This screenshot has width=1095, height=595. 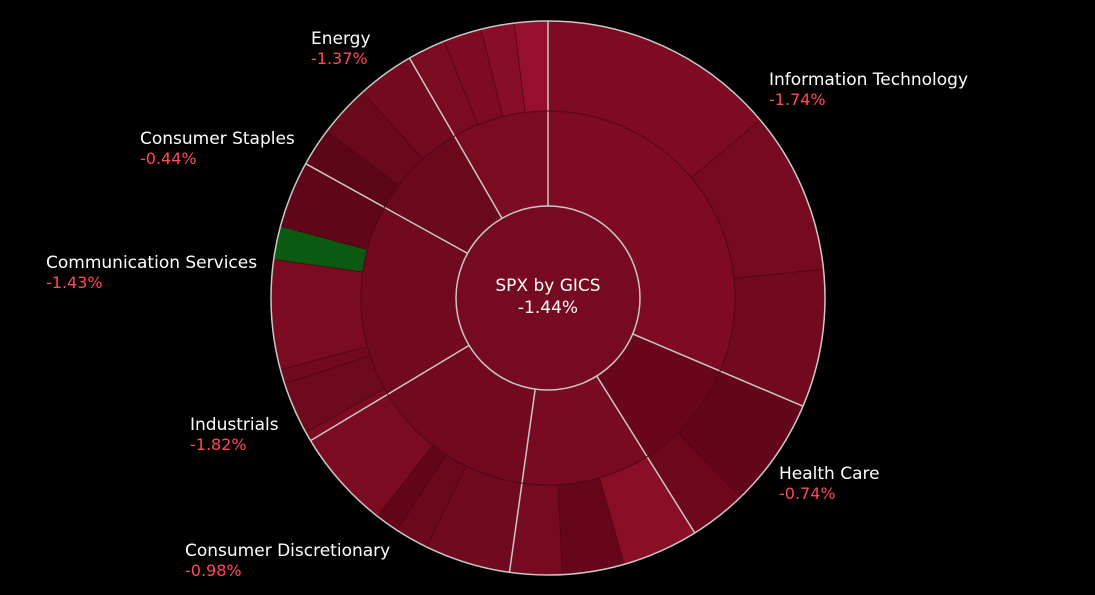 What do you see at coordinates (74, 282) in the screenshot?
I see `sector-change: -1.43%` at bounding box center [74, 282].